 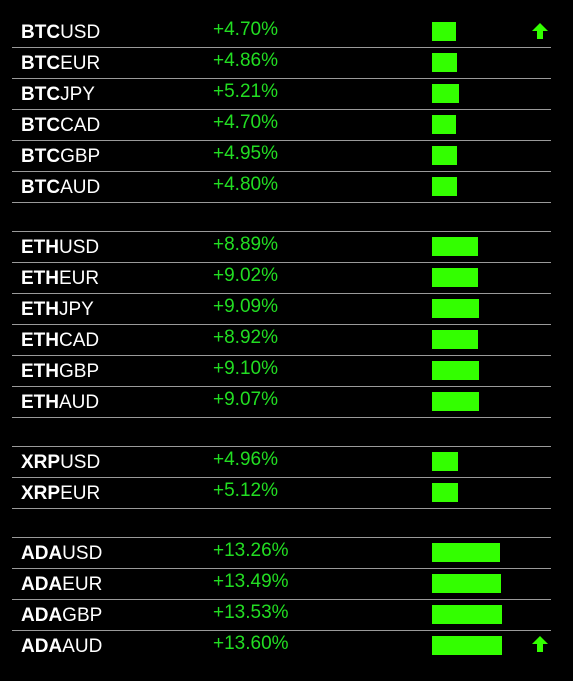 I want to click on pair-name: BTCUSD, so click(x=60, y=33).